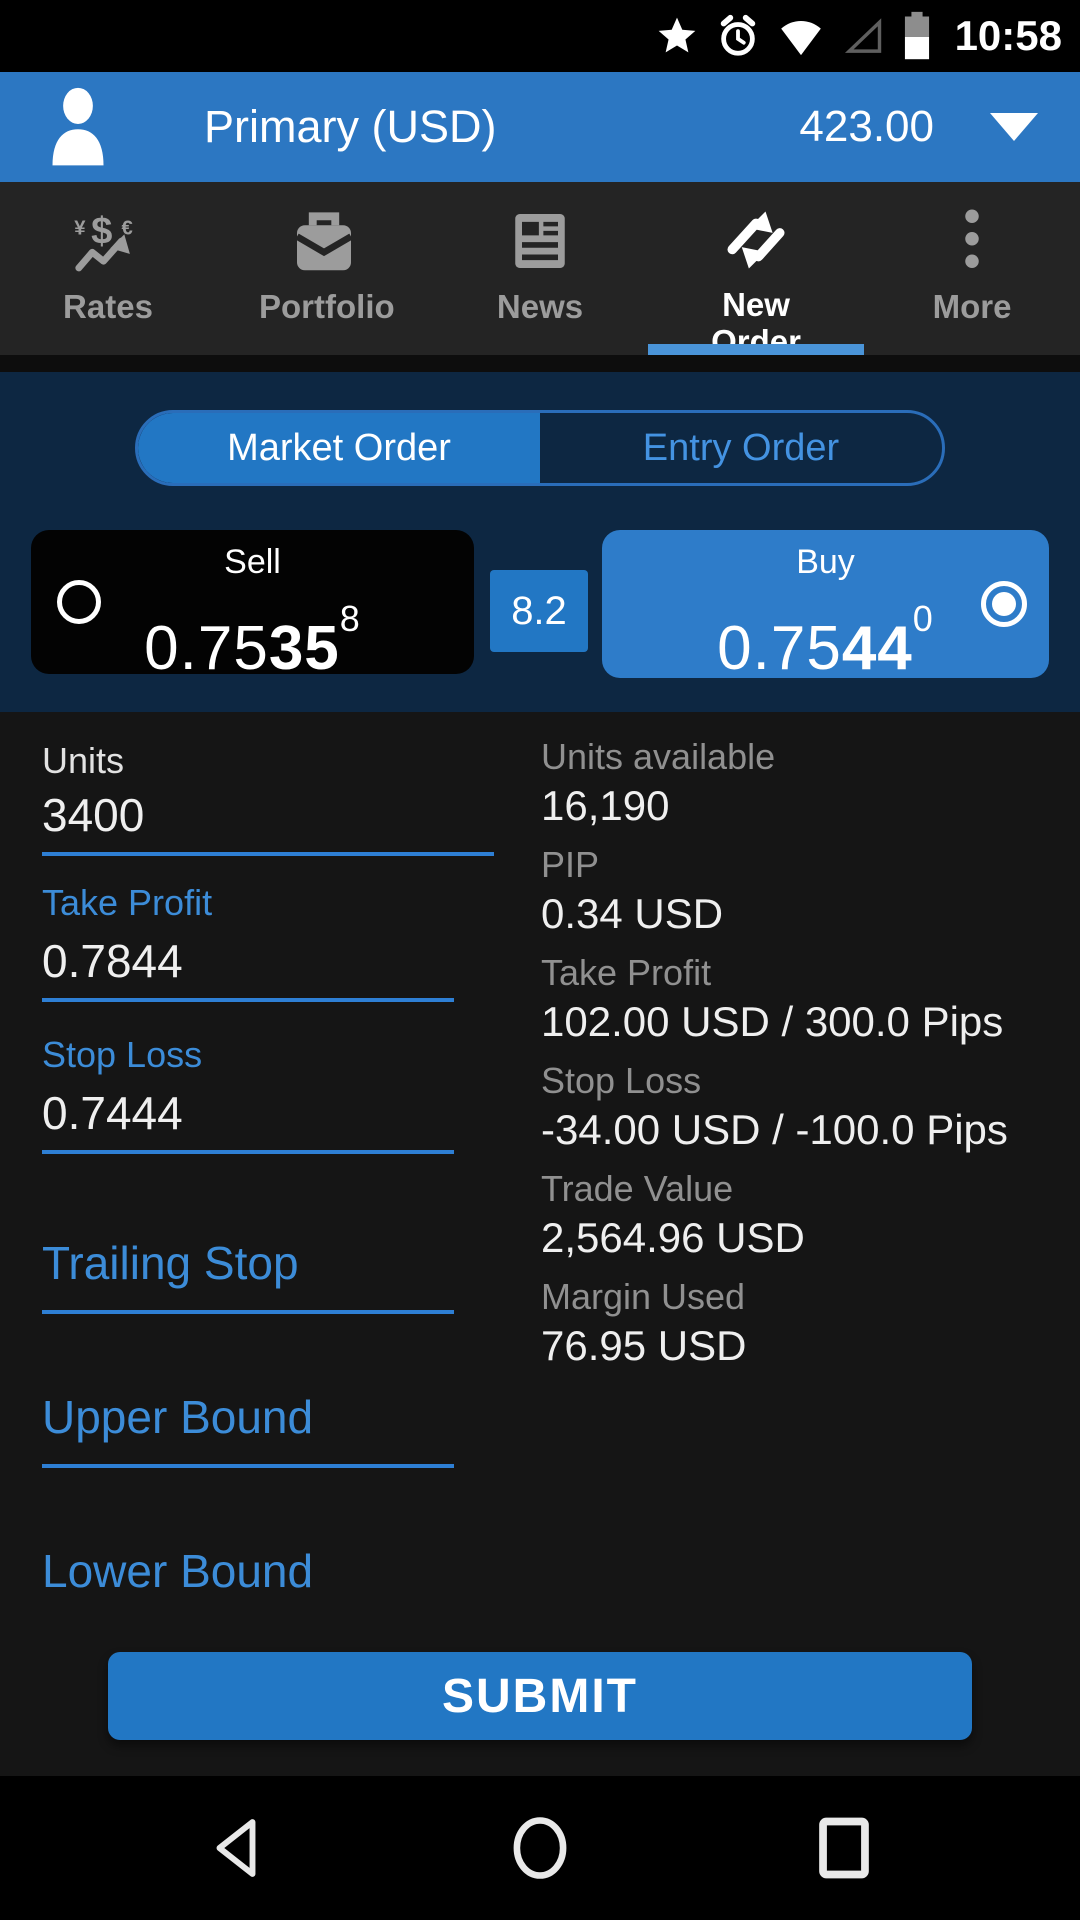 The image size is (1080, 1920). What do you see at coordinates (972, 241) in the screenshot?
I see `more-icon` at bounding box center [972, 241].